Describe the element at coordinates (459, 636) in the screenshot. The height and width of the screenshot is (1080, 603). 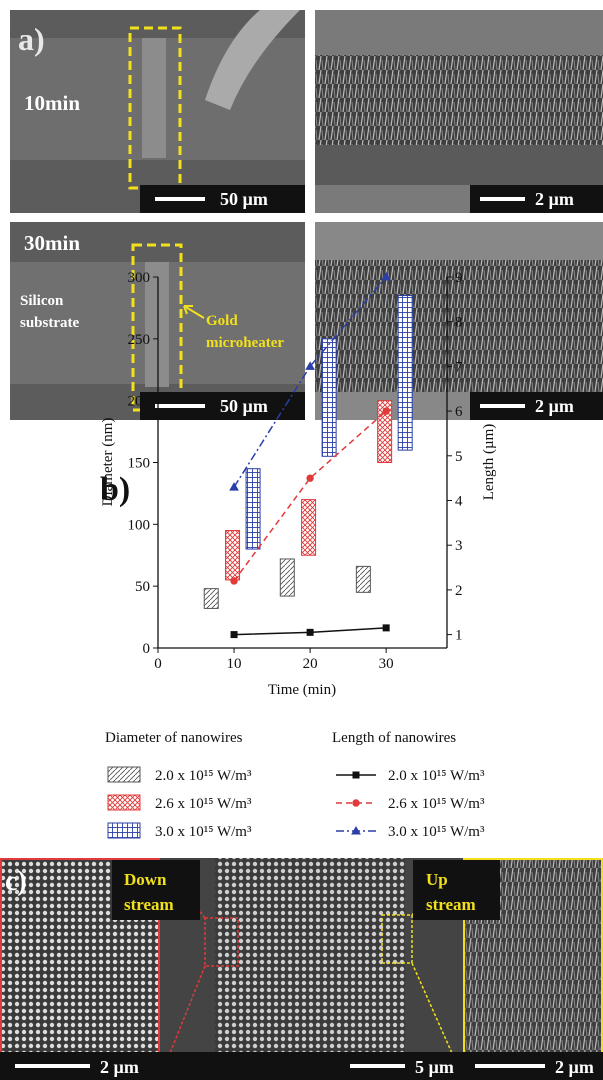
I see `y2-tick-label: 1` at that location.